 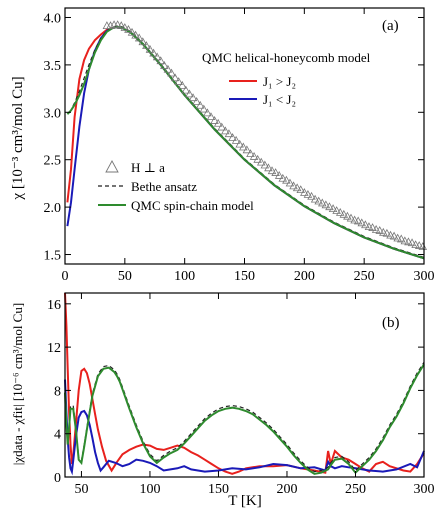 I want to click on legend-label: J₁ < J₂, so click(x=279, y=99).